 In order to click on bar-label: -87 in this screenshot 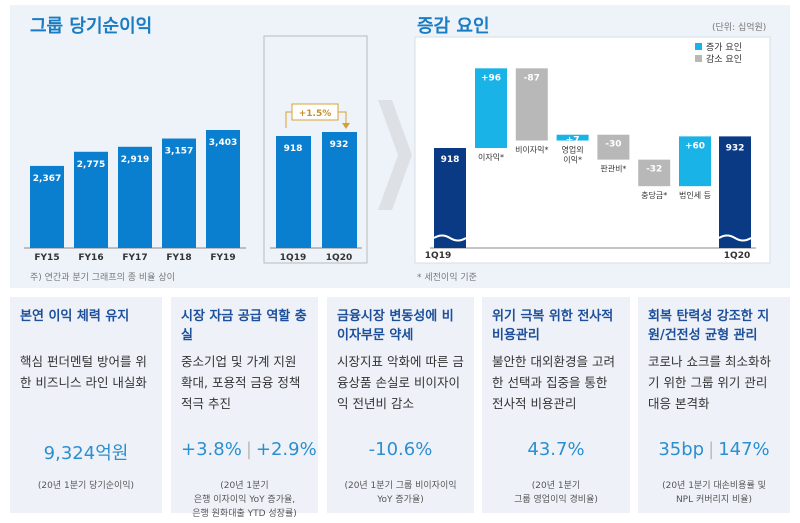, I will do `click(532, 78)`.